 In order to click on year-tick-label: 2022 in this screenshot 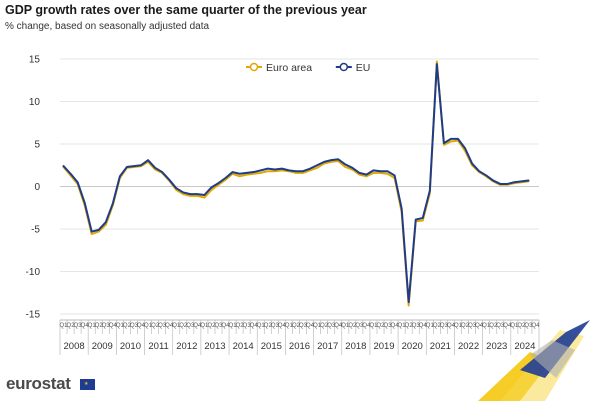, I will do `click(468, 346)`.